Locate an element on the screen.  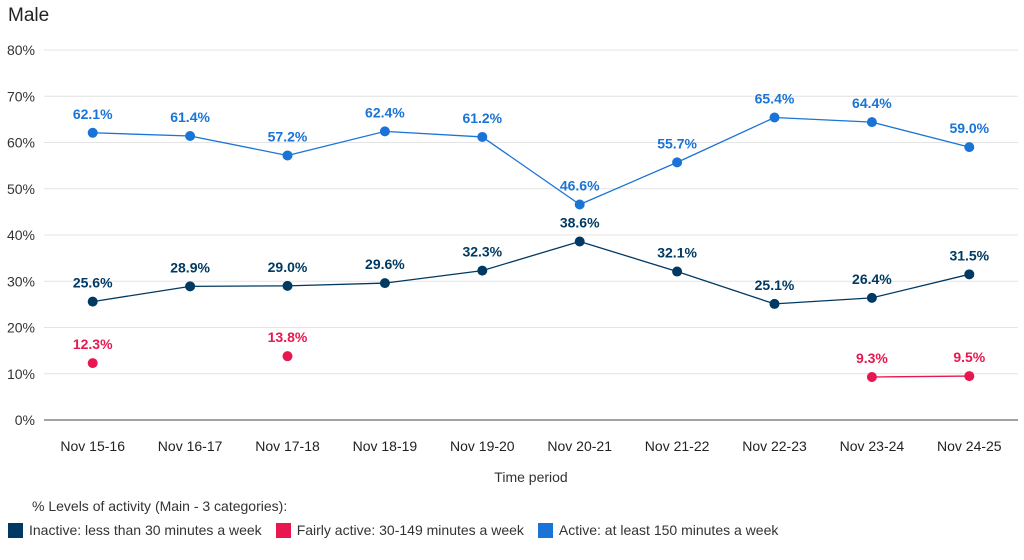
data-label-inactive: 29.6% is located at coordinates (385, 264).